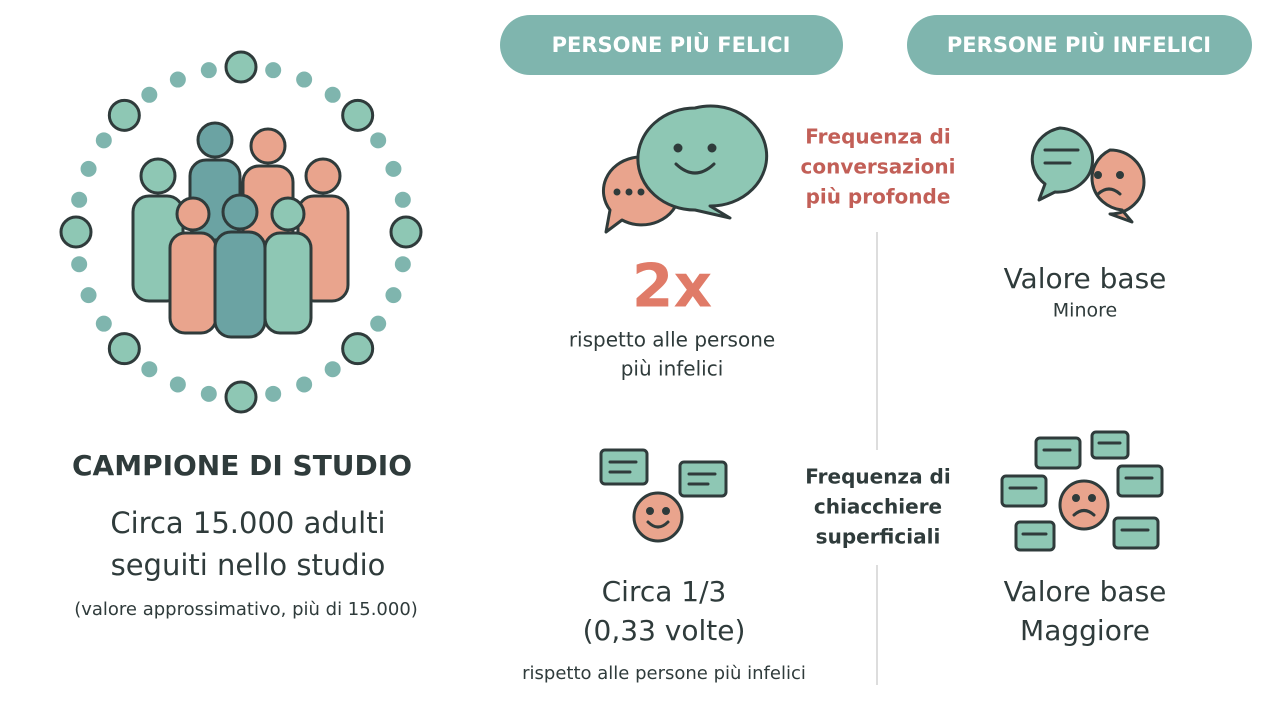 Image resolution: width=1280 pixels, height=702 pixels. I want to click on header-unhappier: PERSONE PIÙ INFELICI, so click(1079, 44).